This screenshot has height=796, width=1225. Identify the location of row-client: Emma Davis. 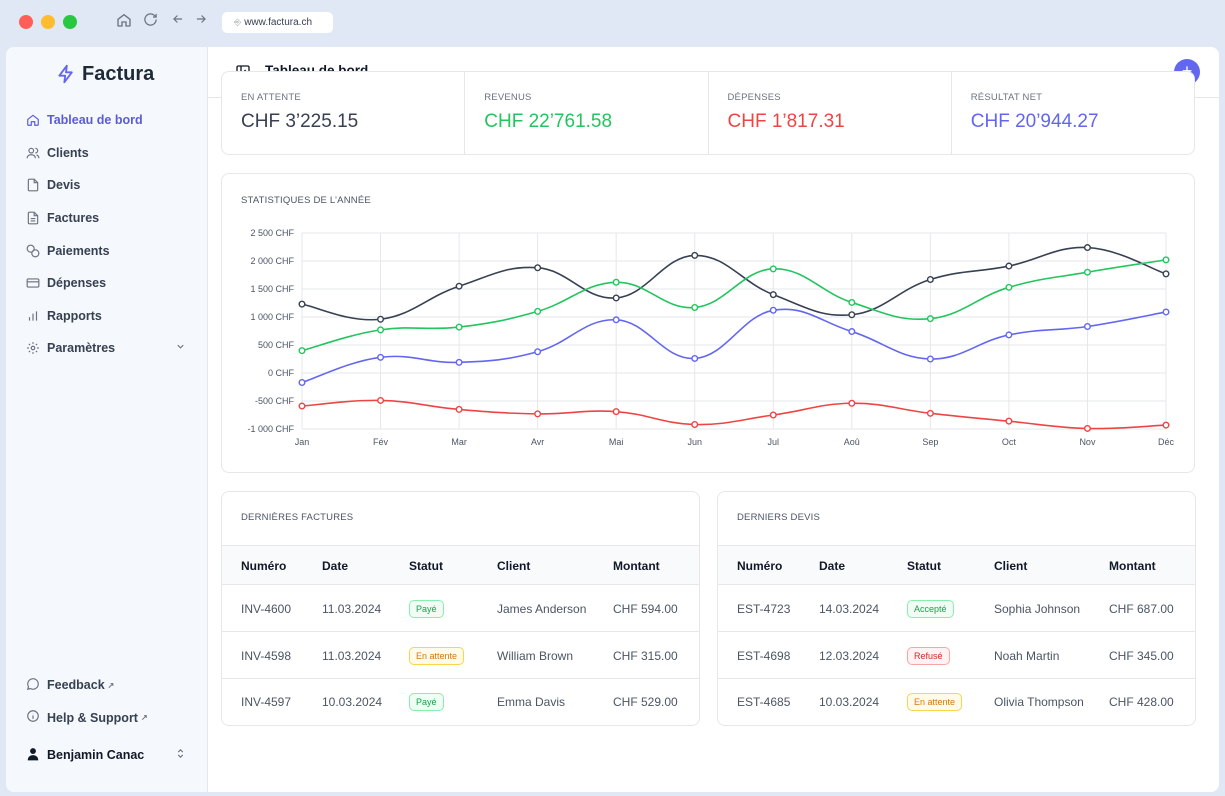
(531, 702).